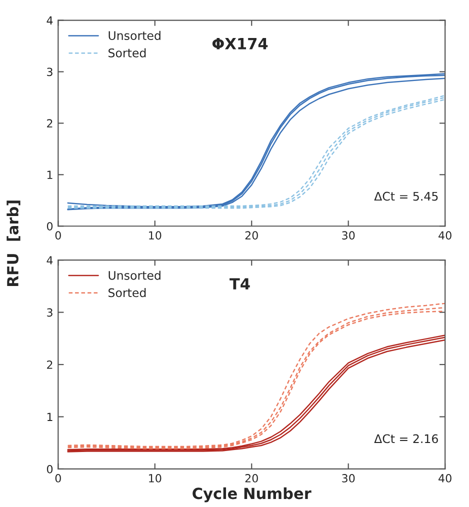  What do you see at coordinates (13, 243) in the screenshot?
I see `y-axis-title: RFU [arb]` at bounding box center [13, 243].